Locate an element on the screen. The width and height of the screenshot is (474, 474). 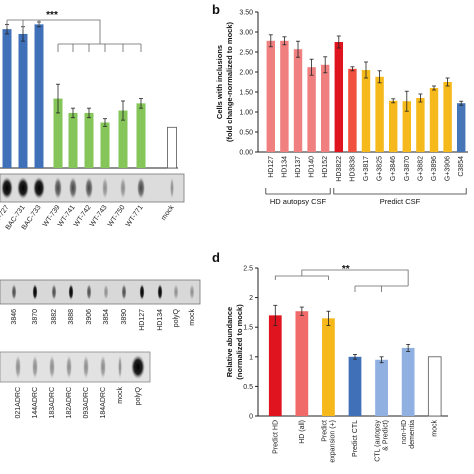
blot-c2-membrane is located at coordinates (75, 367).